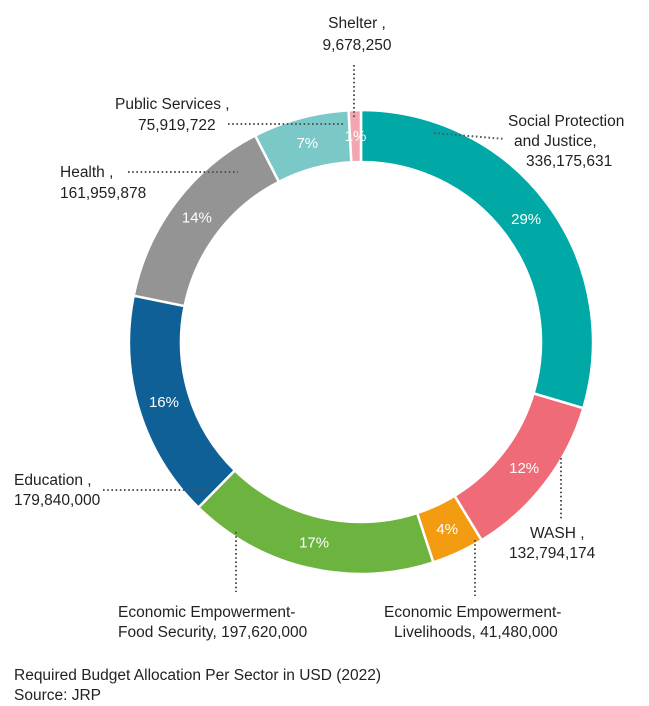  I want to click on chart-source: Source: JRP, so click(58, 695).